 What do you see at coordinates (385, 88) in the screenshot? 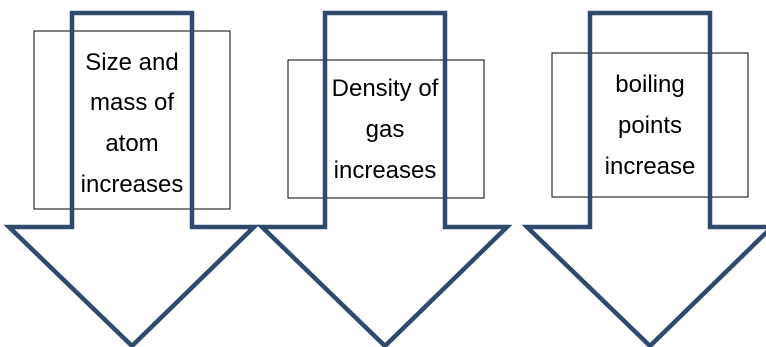
I see `arrow-label-line: Density of` at bounding box center [385, 88].